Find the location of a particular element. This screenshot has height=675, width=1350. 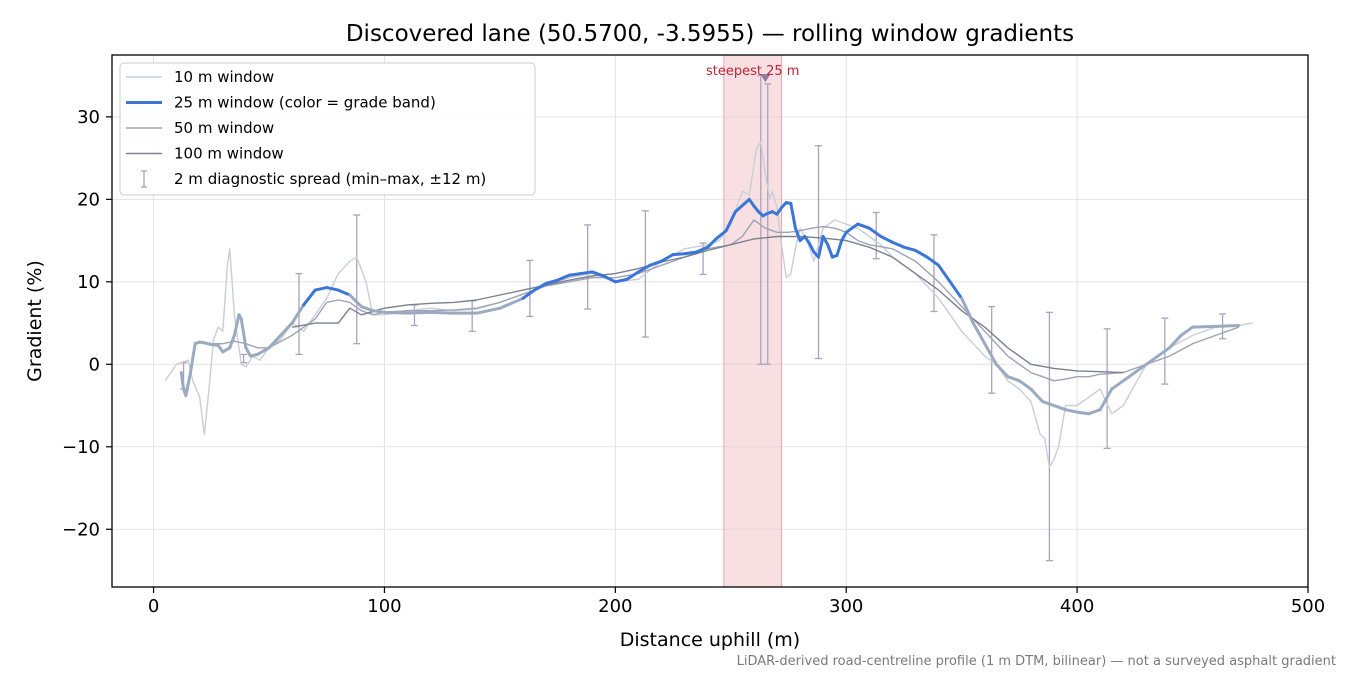

x-tick-label: 300 is located at coordinates (846, 606).